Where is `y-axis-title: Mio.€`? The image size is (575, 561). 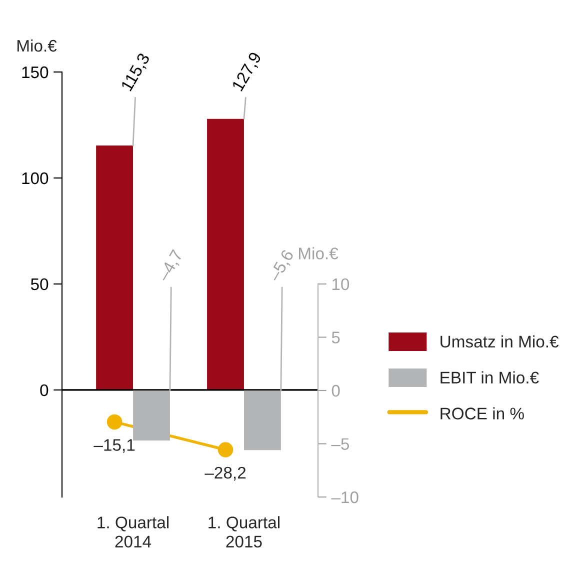
y-axis-title: Mio.€ is located at coordinates (37, 45).